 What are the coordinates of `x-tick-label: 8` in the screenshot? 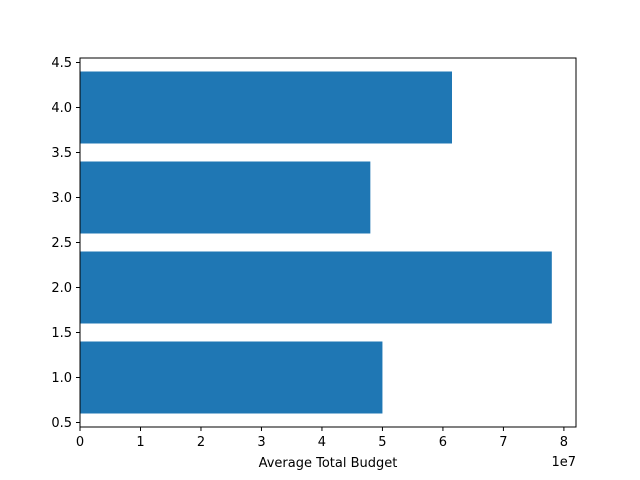 It's located at (564, 442).